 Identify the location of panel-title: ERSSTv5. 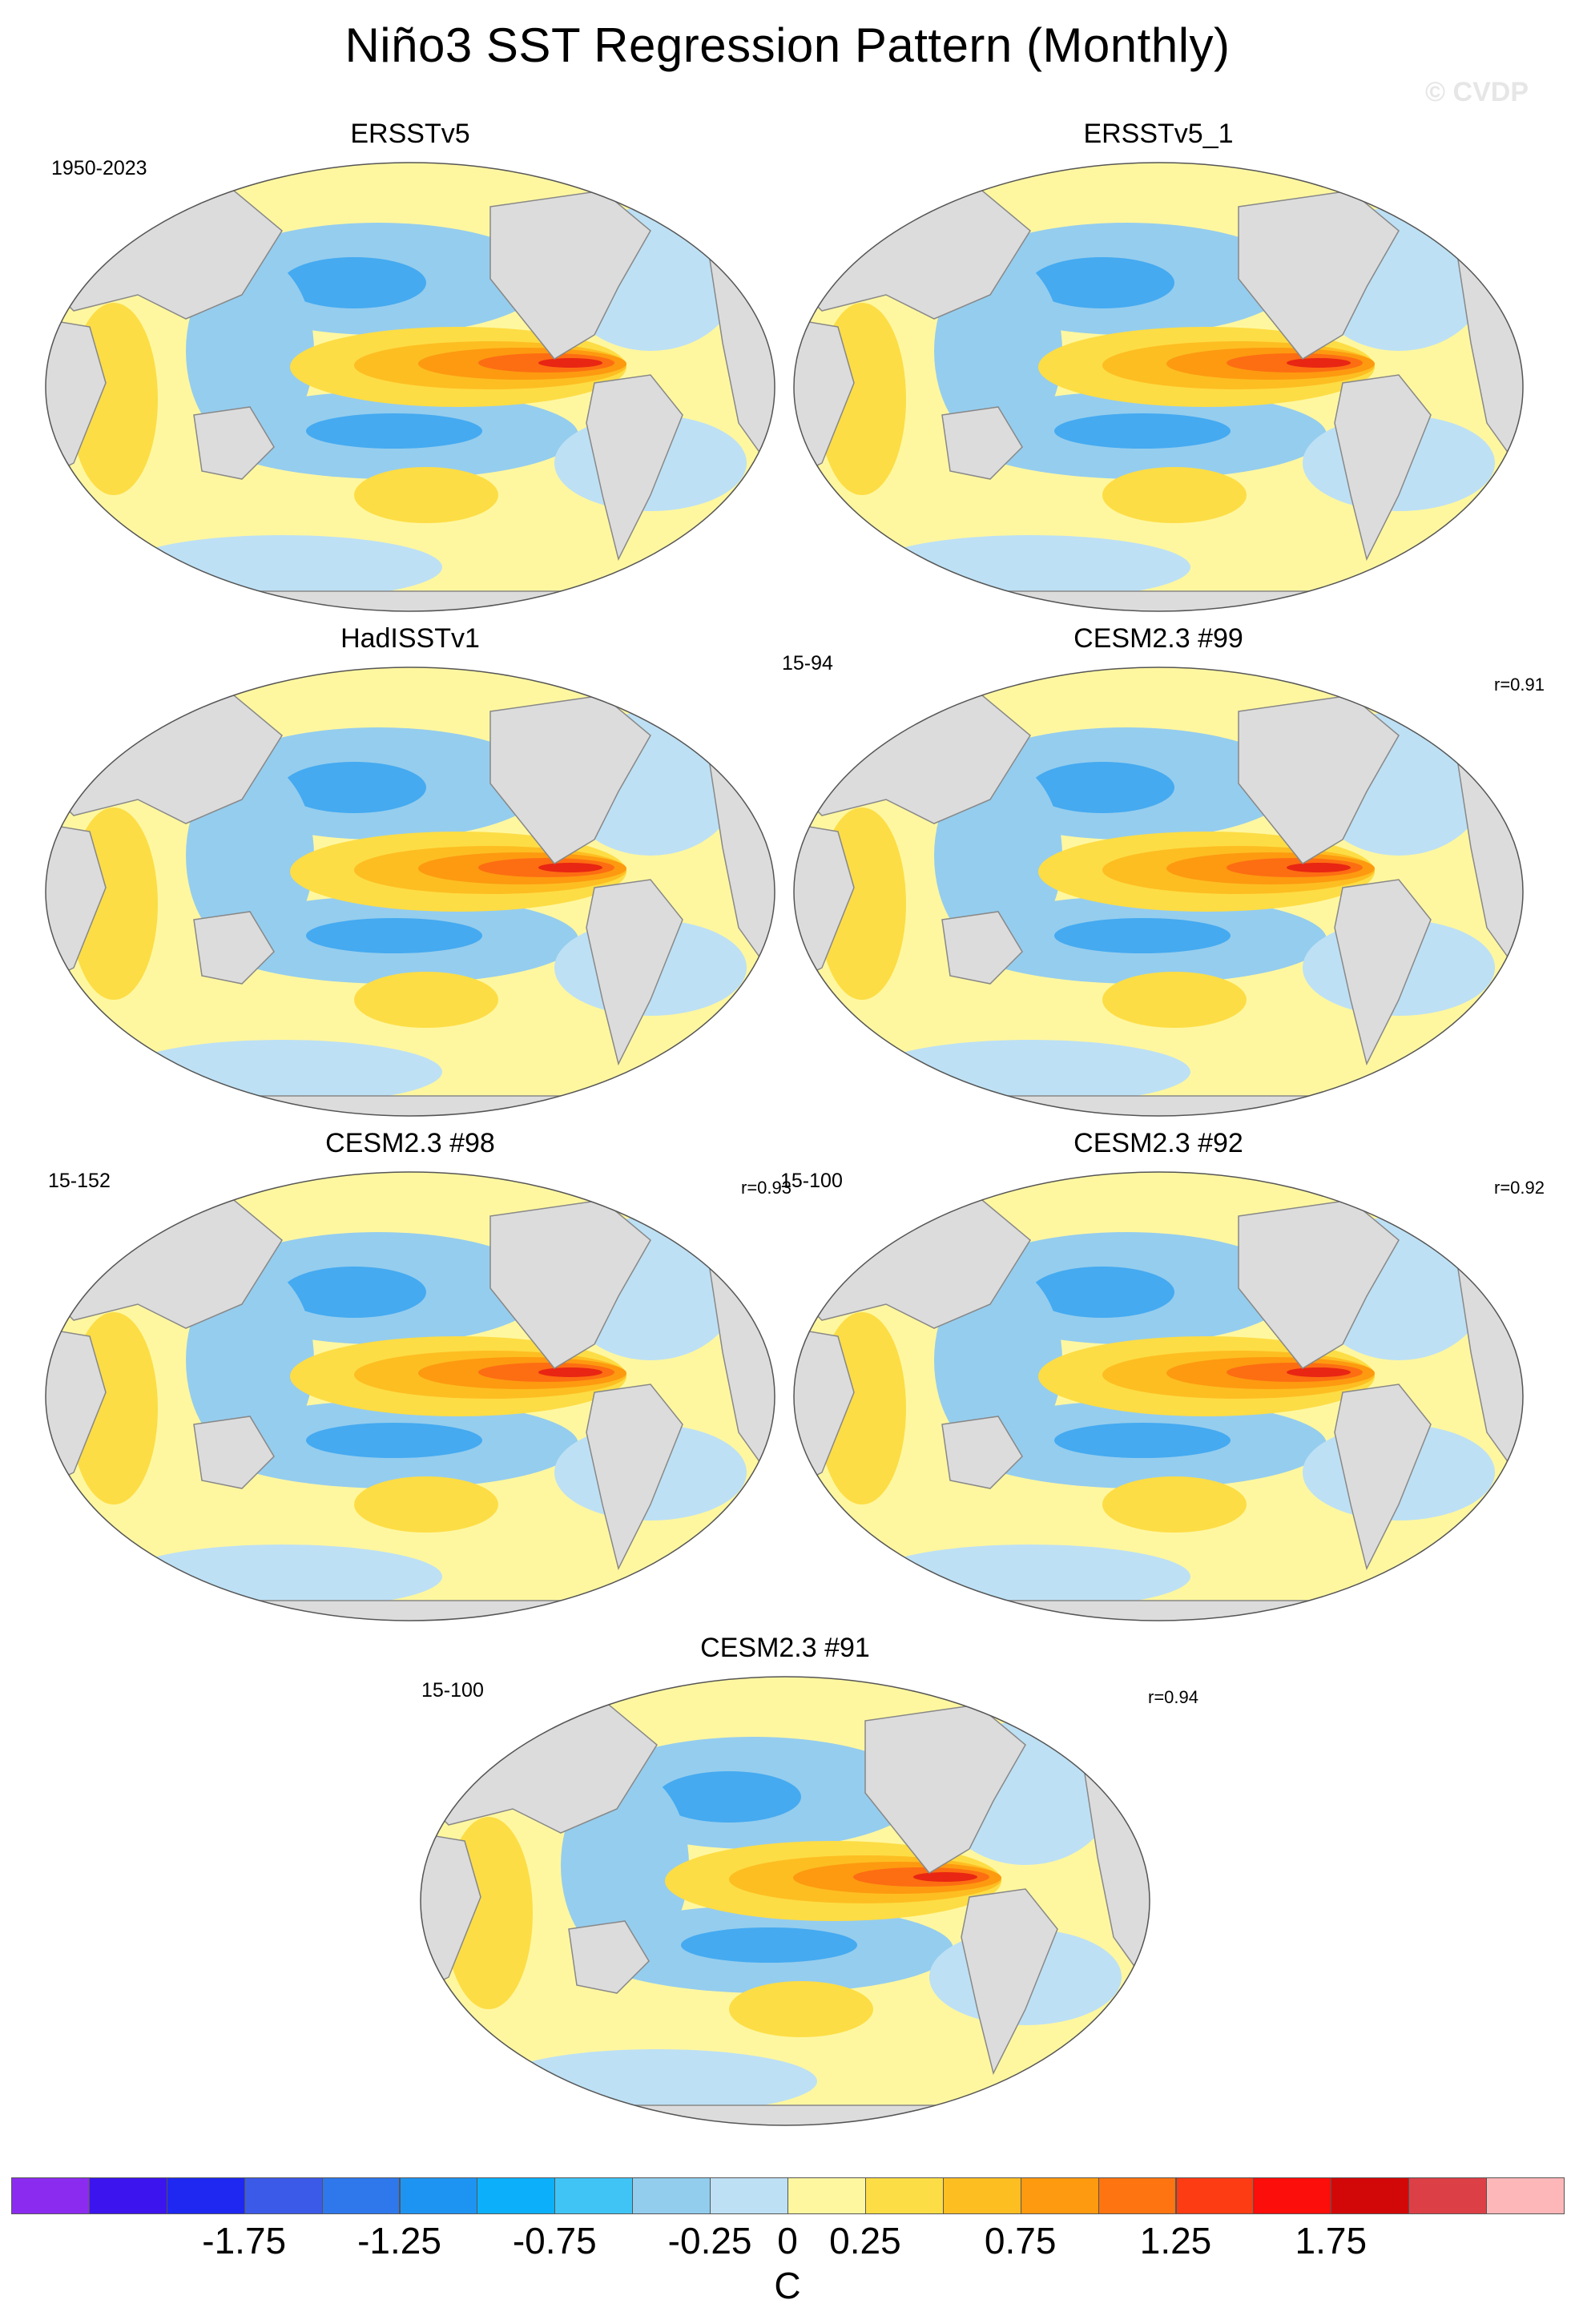
(410, 134).